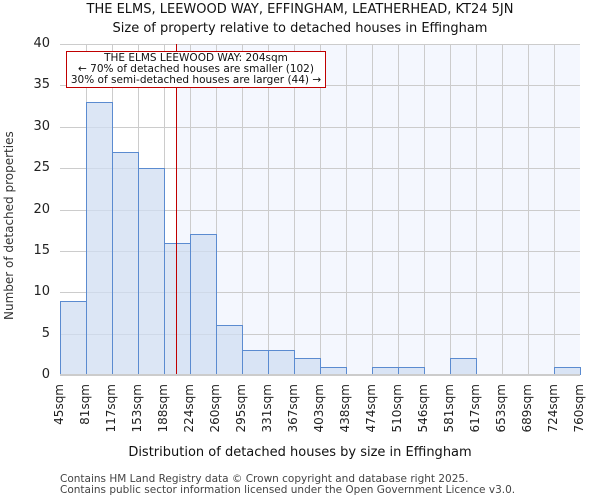 This screenshot has height=500, width=600. I want to click on y-tick-label: 30, so click(41, 126).